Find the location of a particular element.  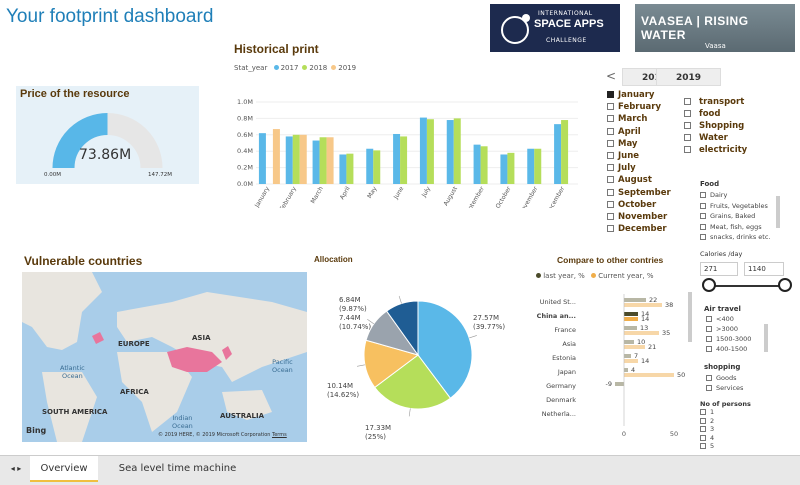

month-item: August is located at coordinates (629, 180).